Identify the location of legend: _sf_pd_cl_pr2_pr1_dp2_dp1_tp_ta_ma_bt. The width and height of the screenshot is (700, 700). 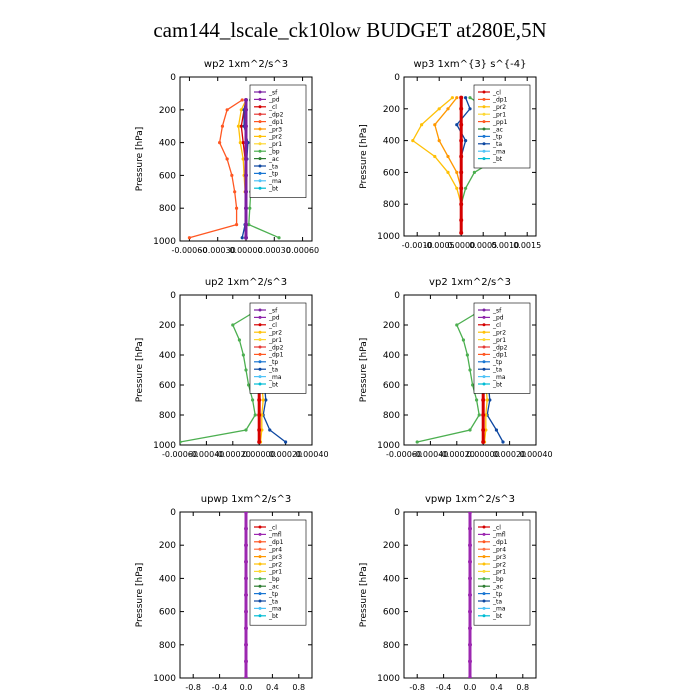
(278, 348).